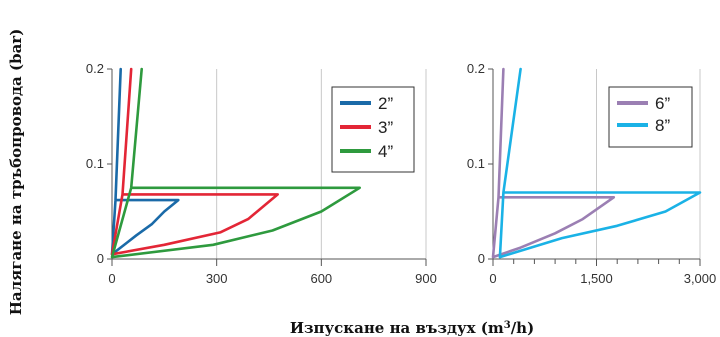 The width and height of the screenshot is (720, 337). I want to click on legend-label: 4”, so click(385, 151).